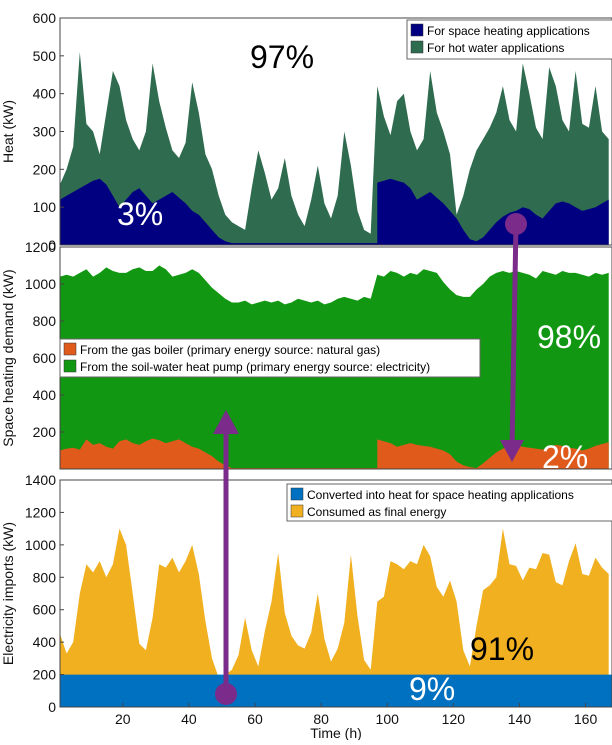 This screenshot has height=745, width=612. Describe the element at coordinates (520, 719) in the screenshot. I see `x-tick-label: 140` at that location.